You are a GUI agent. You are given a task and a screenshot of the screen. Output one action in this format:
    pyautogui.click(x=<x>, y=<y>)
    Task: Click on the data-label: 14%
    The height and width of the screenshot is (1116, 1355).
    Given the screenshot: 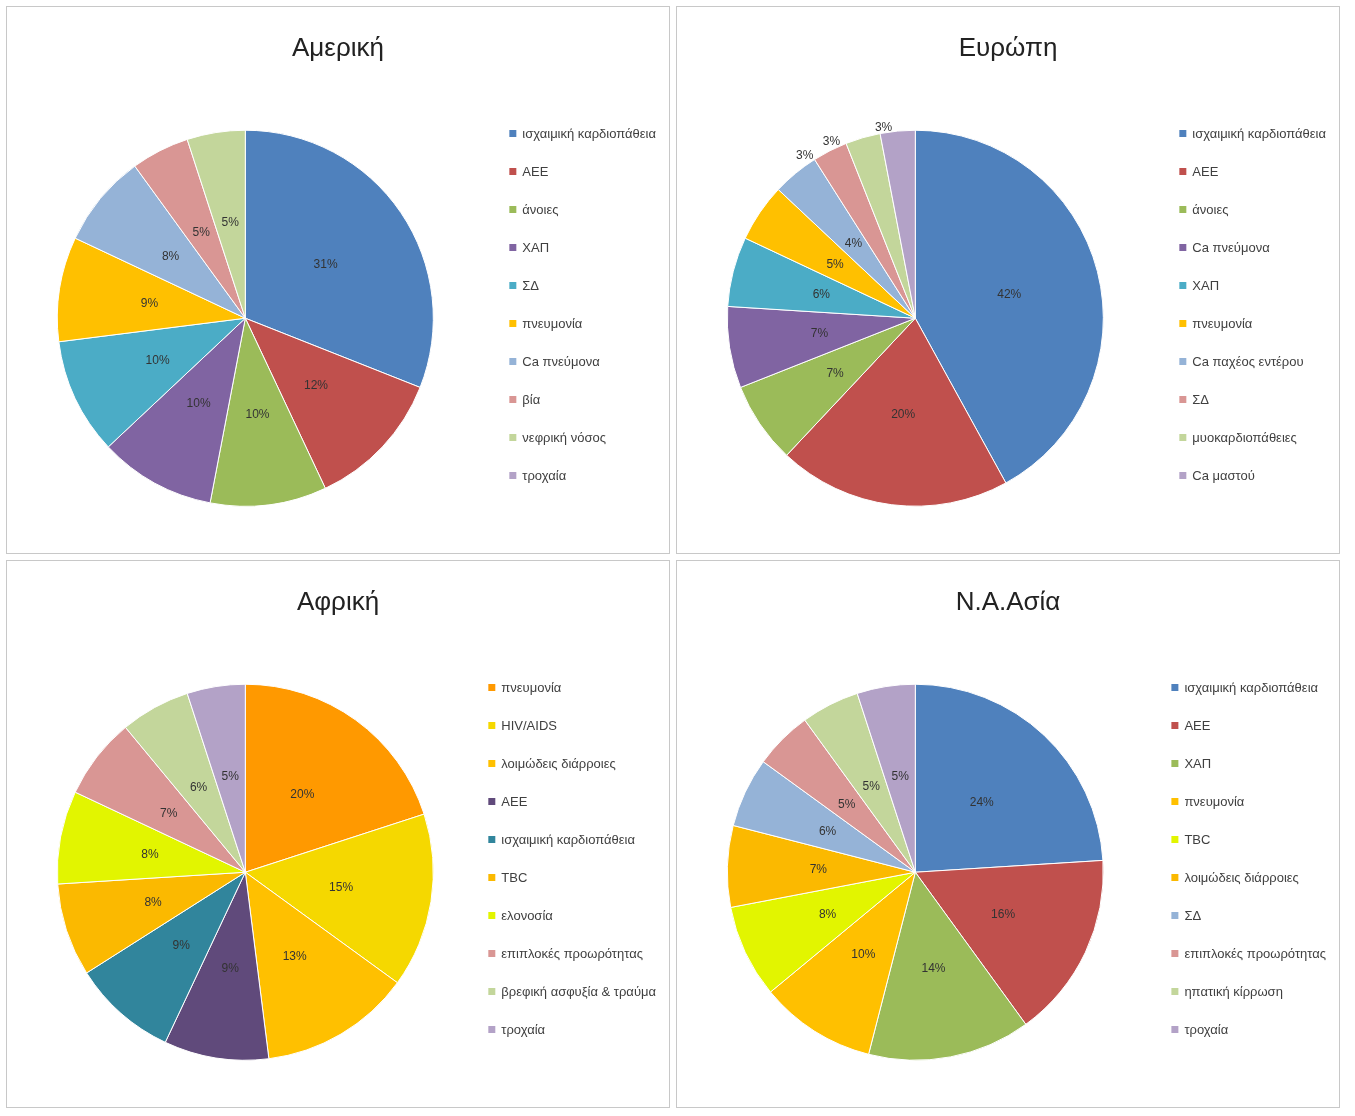 What is the action you would take?
    pyautogui.click(x=933, y=967)
    